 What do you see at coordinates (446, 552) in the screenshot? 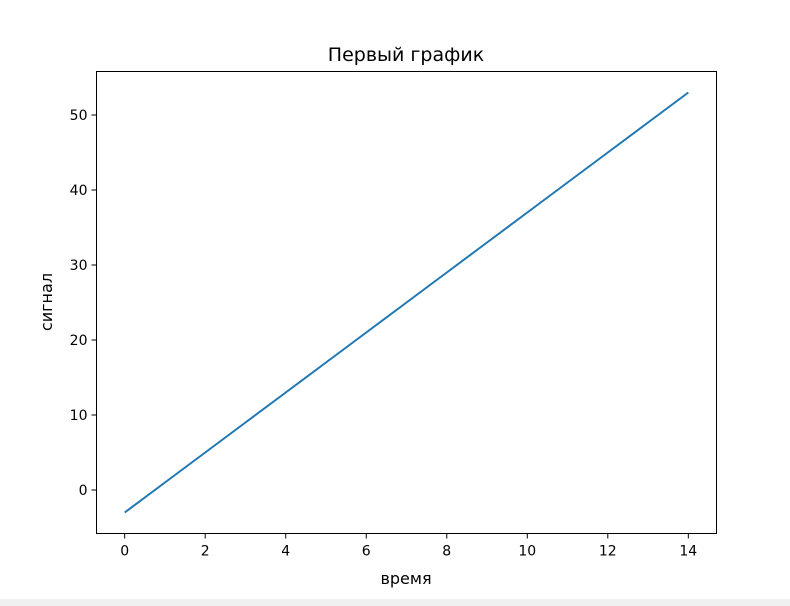
I see `x-tick-label: 8` at bounding box center [446, 552].